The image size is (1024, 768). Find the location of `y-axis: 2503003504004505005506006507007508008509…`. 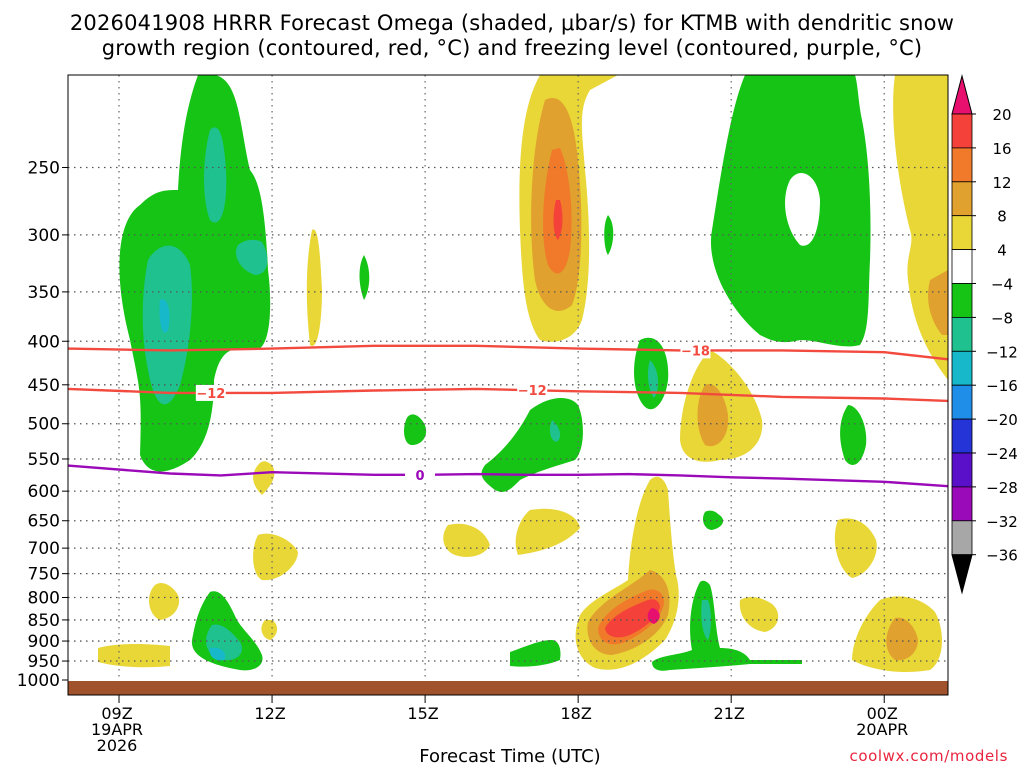

y-axis: 2503003504004505005506006507007508008509… is located at coordinates (42, 424).